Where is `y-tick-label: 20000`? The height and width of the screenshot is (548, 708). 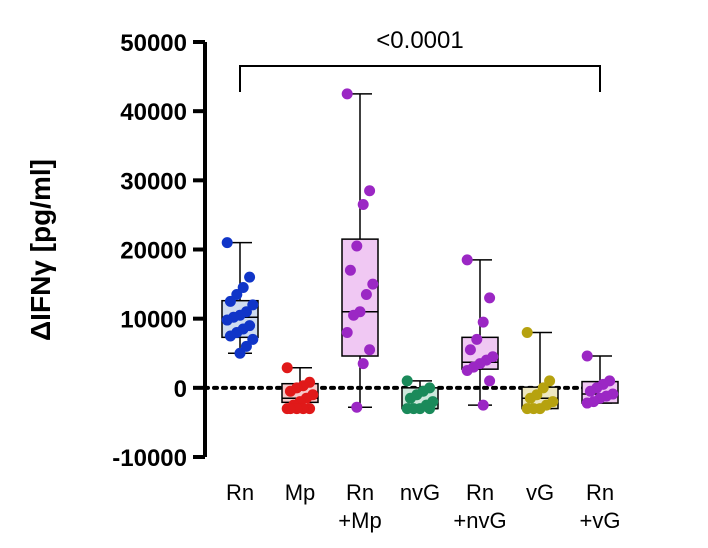 y-tick-label: 20000 is located at coordinates (153, 251).